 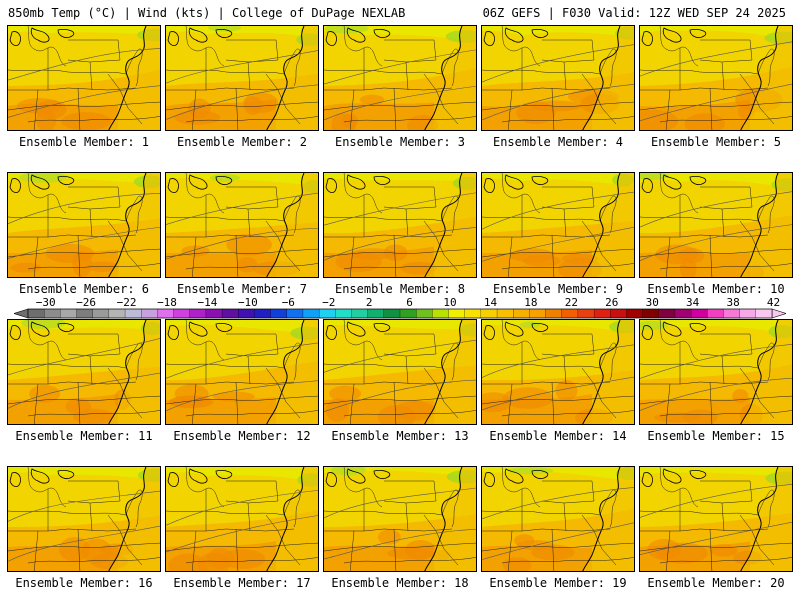 I want to click on colorbar-tick-label: −26, so click(x=86, y=302).